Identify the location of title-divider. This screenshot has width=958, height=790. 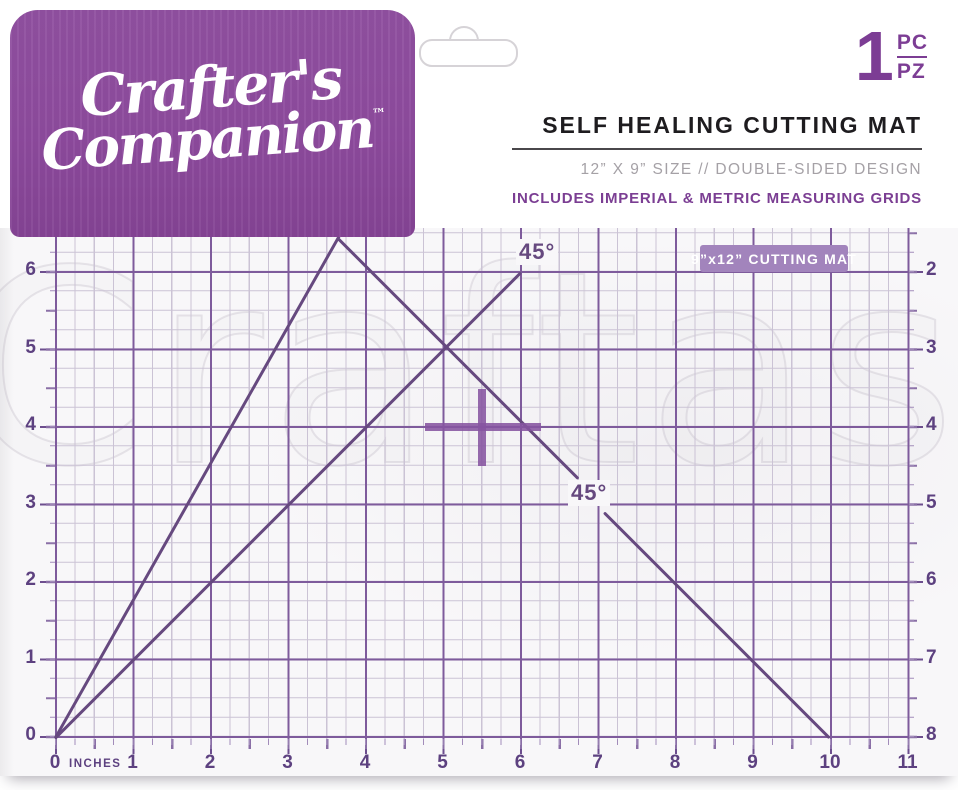
(716, 149).